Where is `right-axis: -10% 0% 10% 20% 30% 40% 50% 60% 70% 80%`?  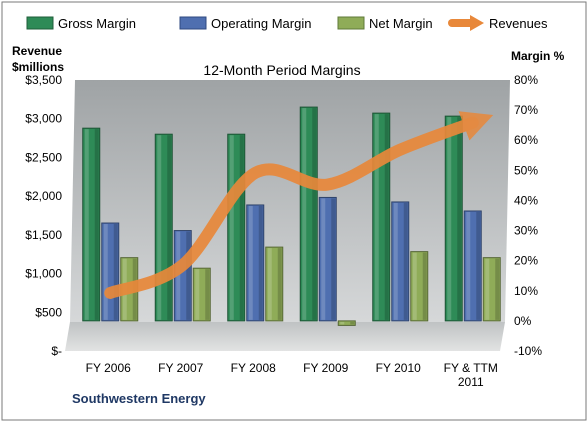
right-axis: -10% 0% 10% 20% 30% 40% 50% 60% 70% 80% is located at coordinates (528, 215).